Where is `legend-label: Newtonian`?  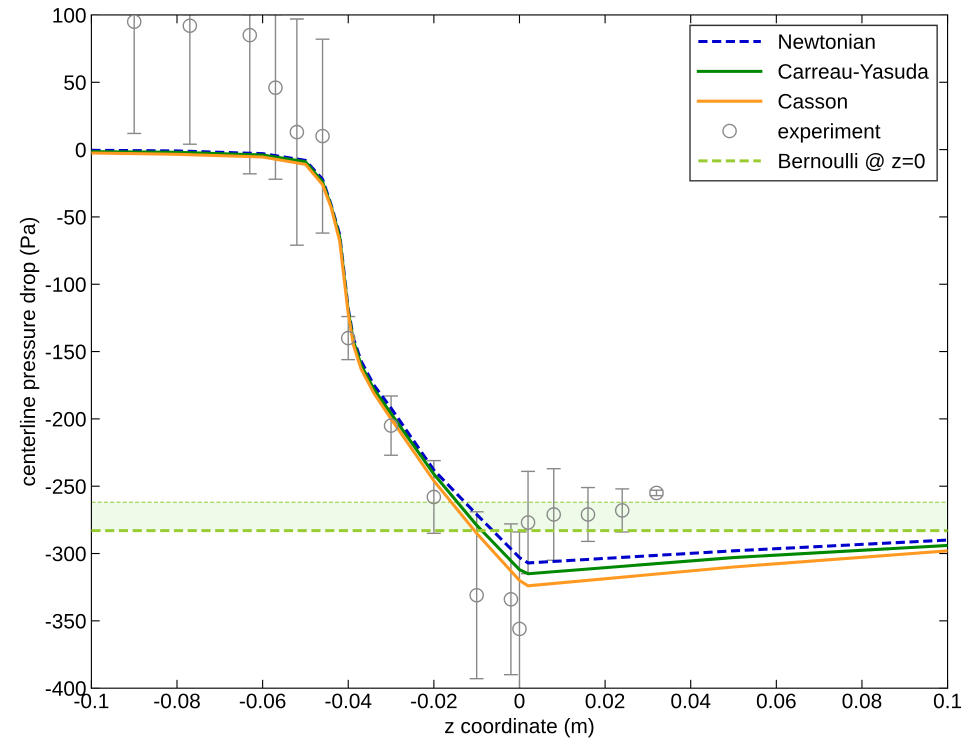
legend-label: Newtonian is located at coordinates (827, 42).